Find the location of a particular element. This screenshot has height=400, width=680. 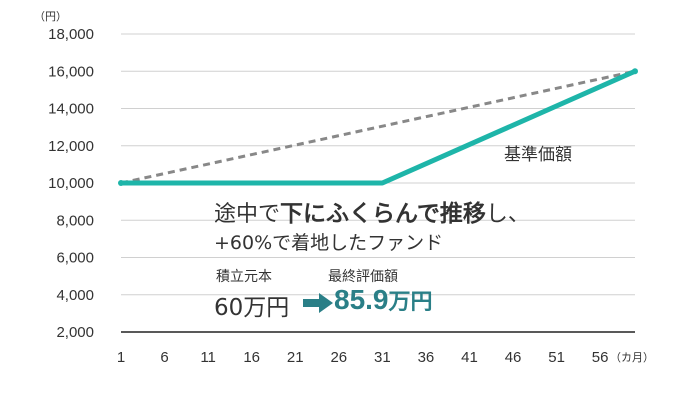

x-tick-label: 6 is located at coordinates (164, 357).